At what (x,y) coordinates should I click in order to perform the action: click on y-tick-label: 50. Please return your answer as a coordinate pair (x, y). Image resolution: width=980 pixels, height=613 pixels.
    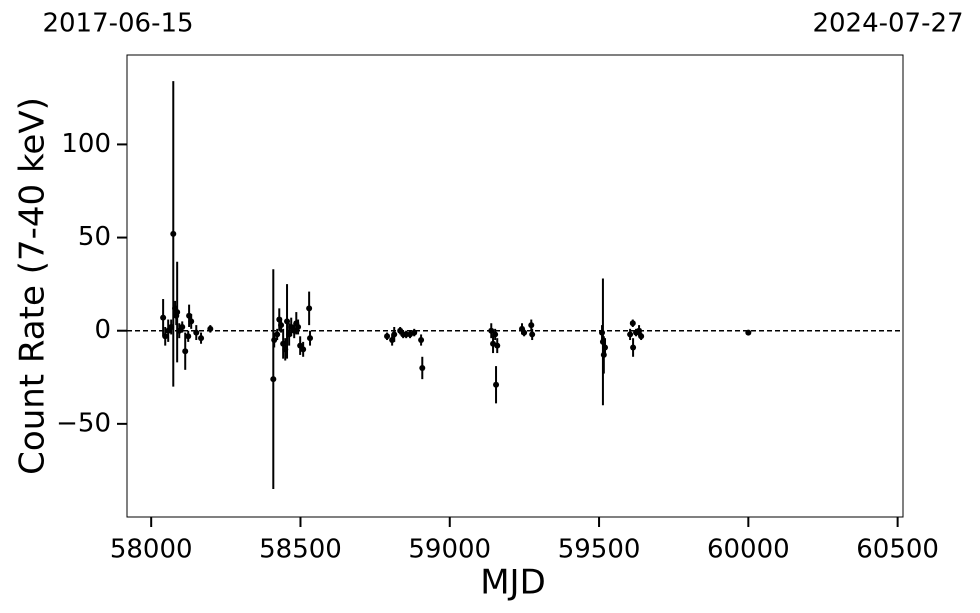
    Looking at the image, I should click on (94, 237).